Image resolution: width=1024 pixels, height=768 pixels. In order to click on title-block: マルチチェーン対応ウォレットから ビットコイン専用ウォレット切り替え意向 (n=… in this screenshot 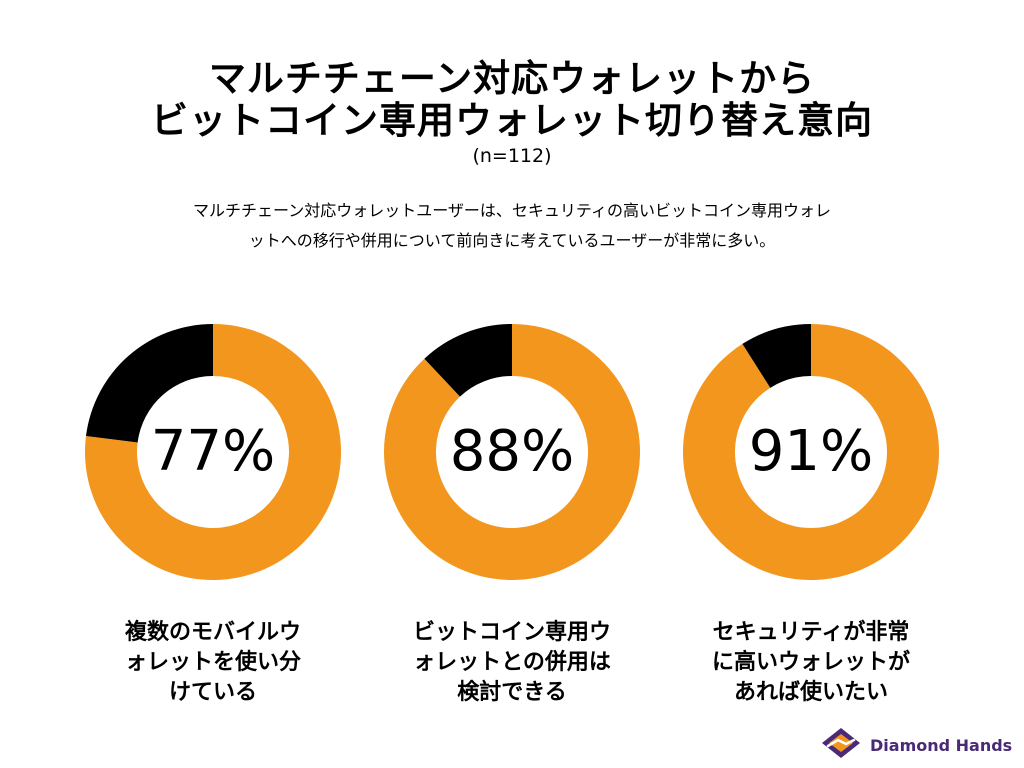, I will do `click(512, 113)`.